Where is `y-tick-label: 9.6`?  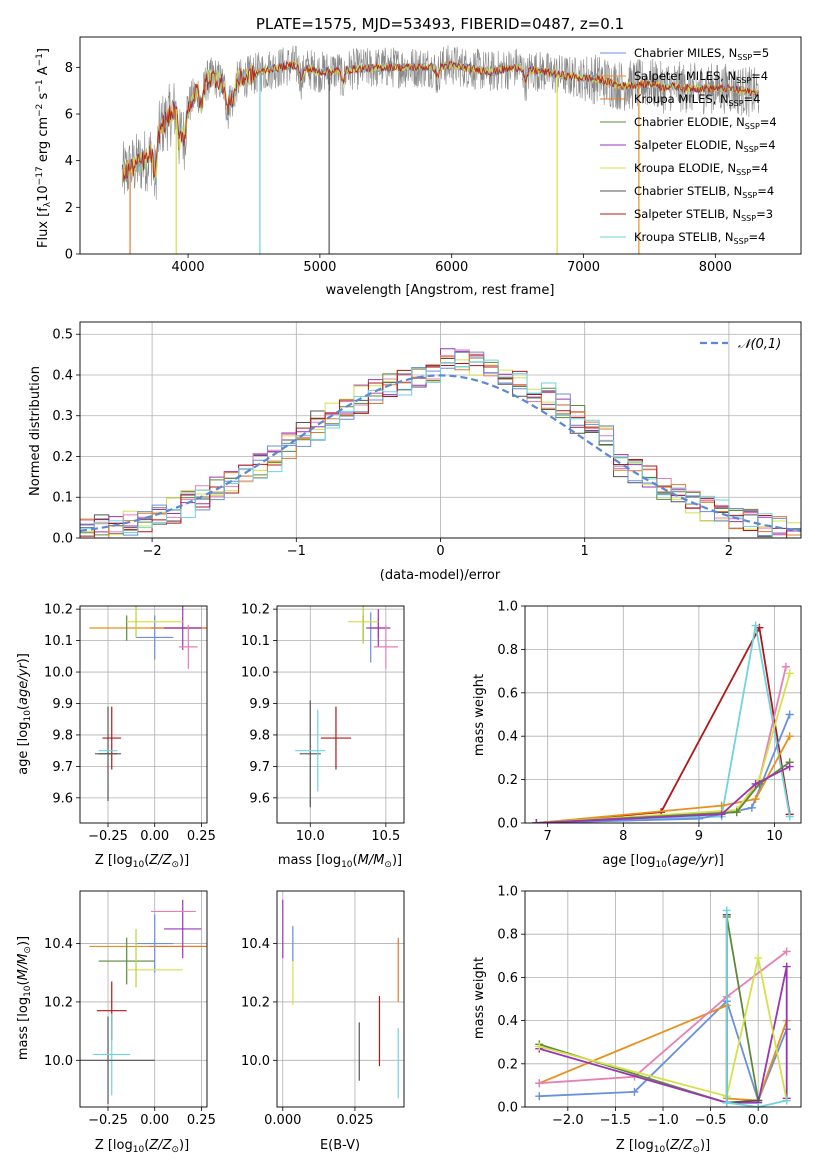 y-tick-label: 9.6 is located at coordinates (259, 798).